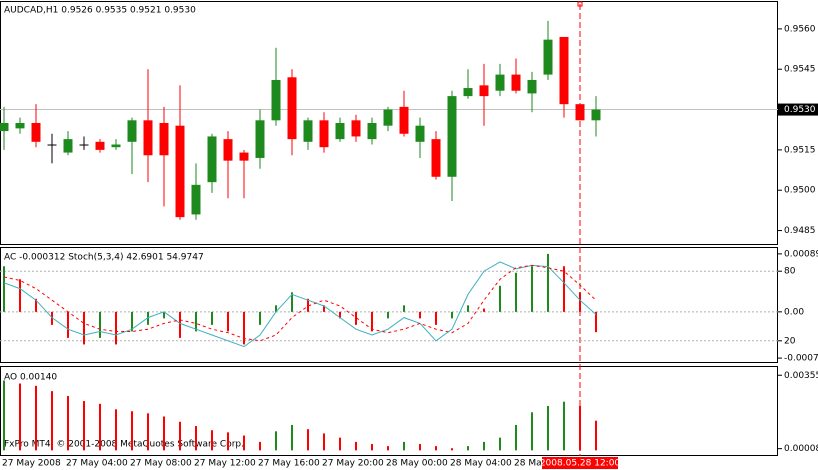 The height and width of the screenshot is (470, 818). I want to click on y-tick-label: 20, so click(790, 341).